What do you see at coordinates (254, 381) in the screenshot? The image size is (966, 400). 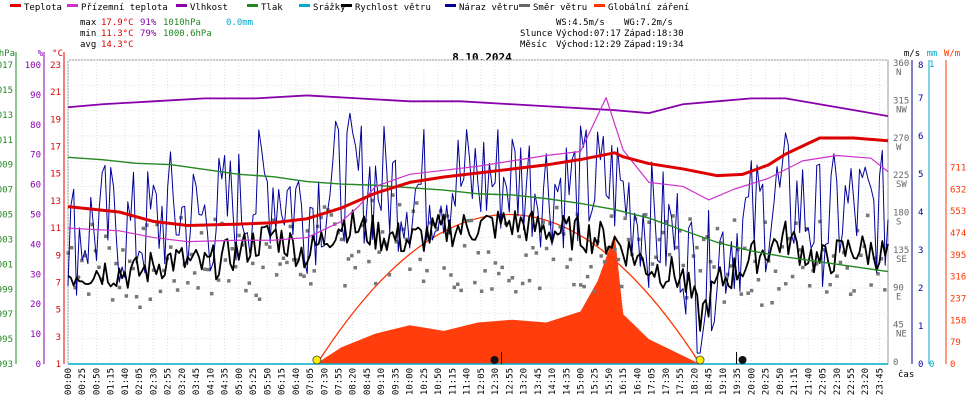 I see `x-tick-label: 05:25` at bounding box center [254, 381].